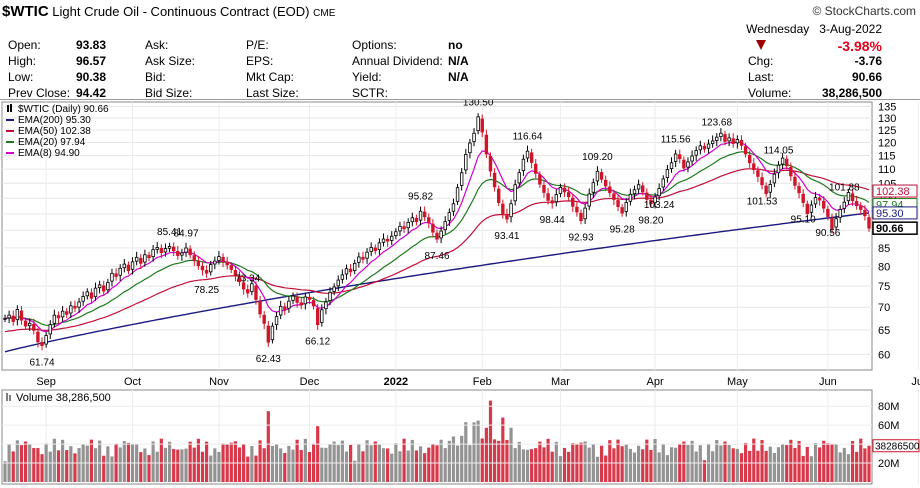  Describe the element at coordinates (54, 131) in the screenshot. I see `price-legend-entry: EMA(50) 102.38` at that location.